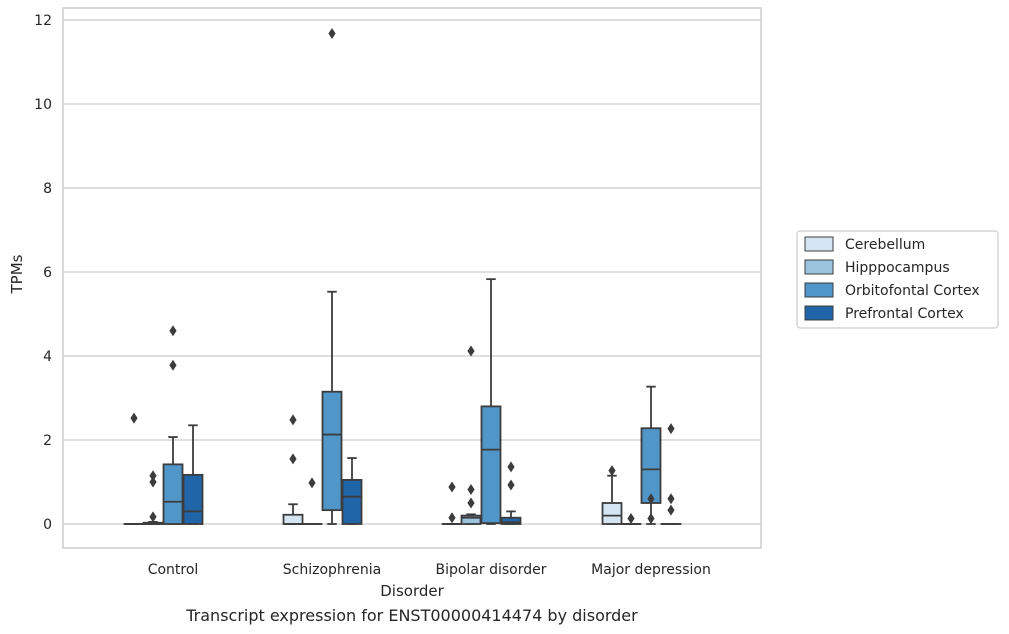 The image size is (1009, 634). What do you see at coordinates (43, 21) in the screenshot?
I see `y-tick-label: 12` at bounding box center [43, 21].